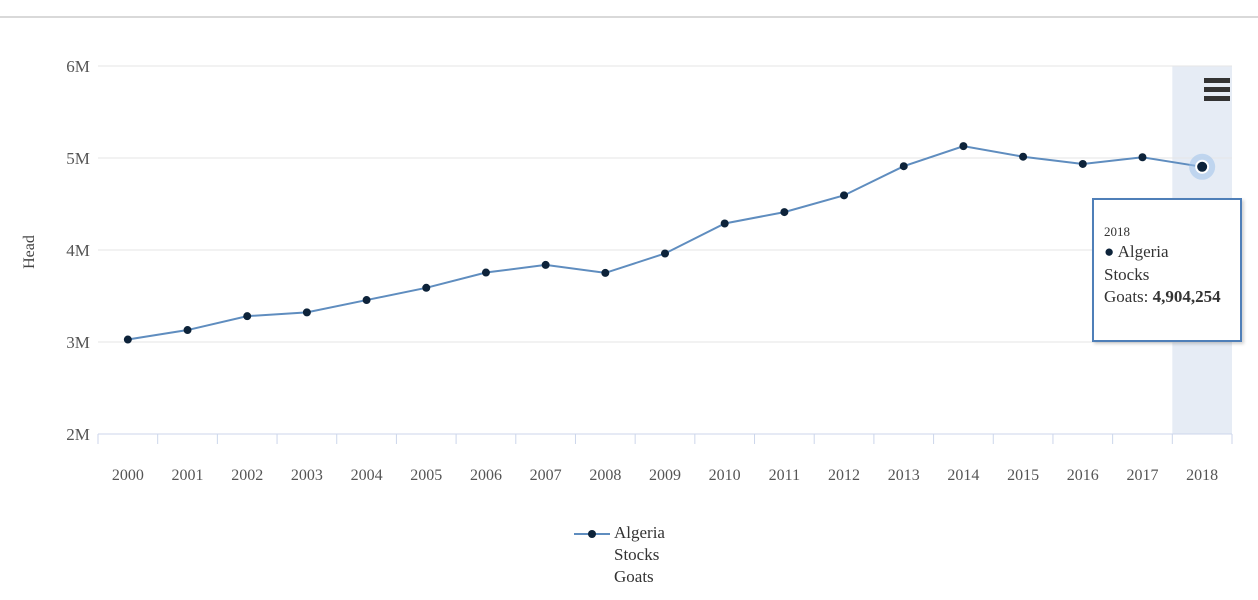 The width and height of the screenshot is (1258, 600). Describe the element at coordinates (725, 475) in the screenshot. I see `x-tick-label: 2010` at that location.